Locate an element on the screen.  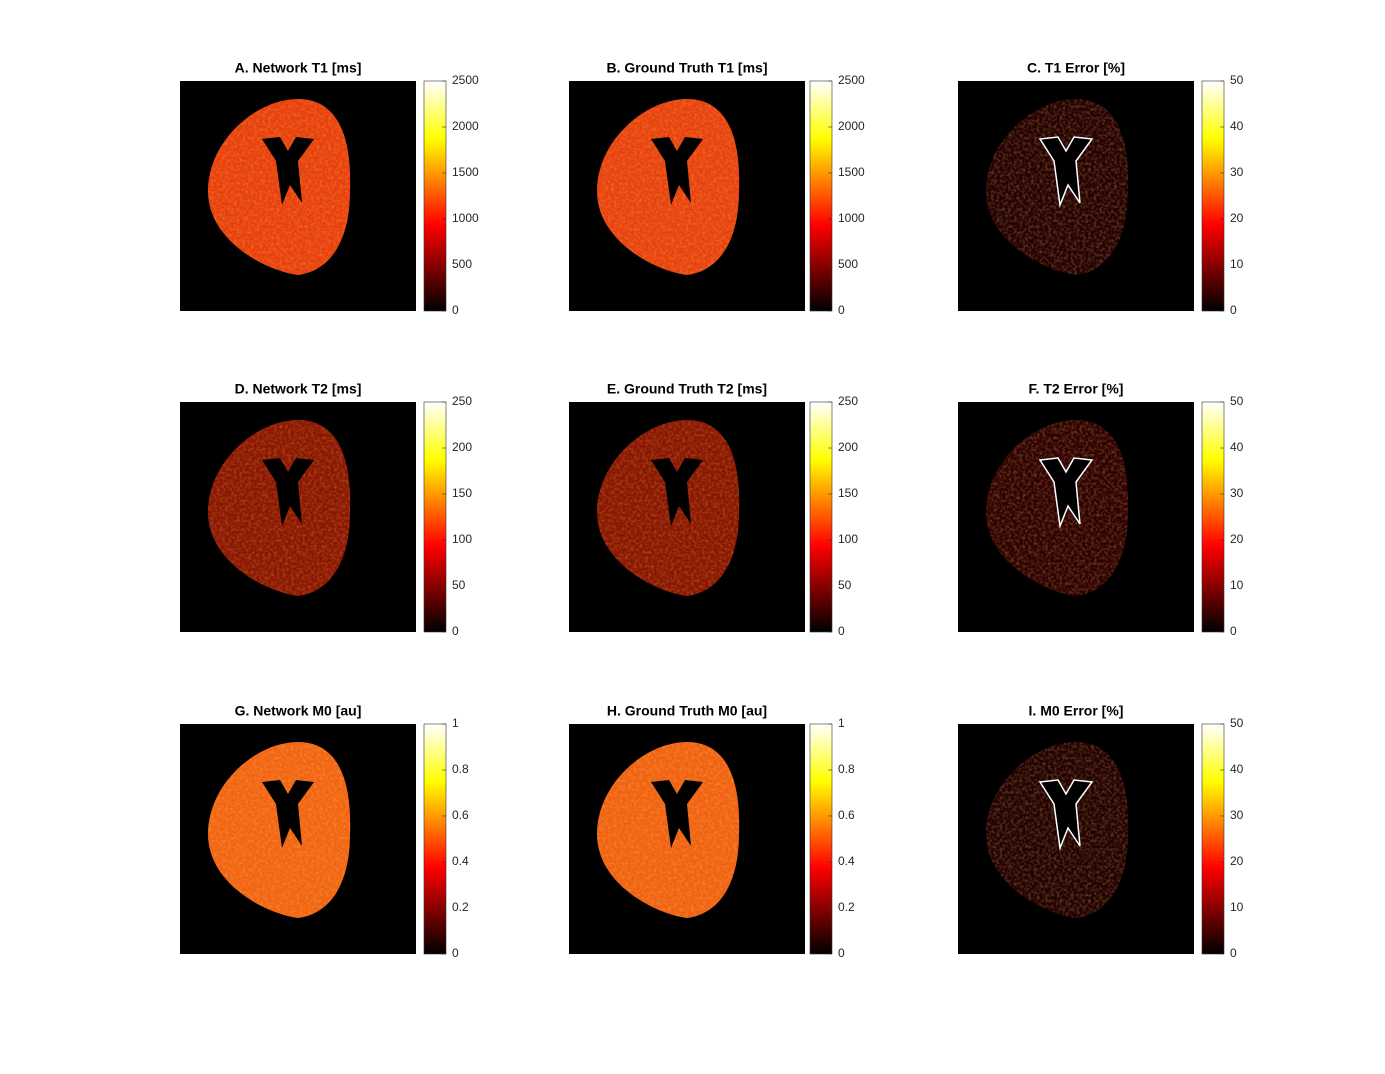
panel-title: G. Network M0 [au] is located at coordinates (298, 711).